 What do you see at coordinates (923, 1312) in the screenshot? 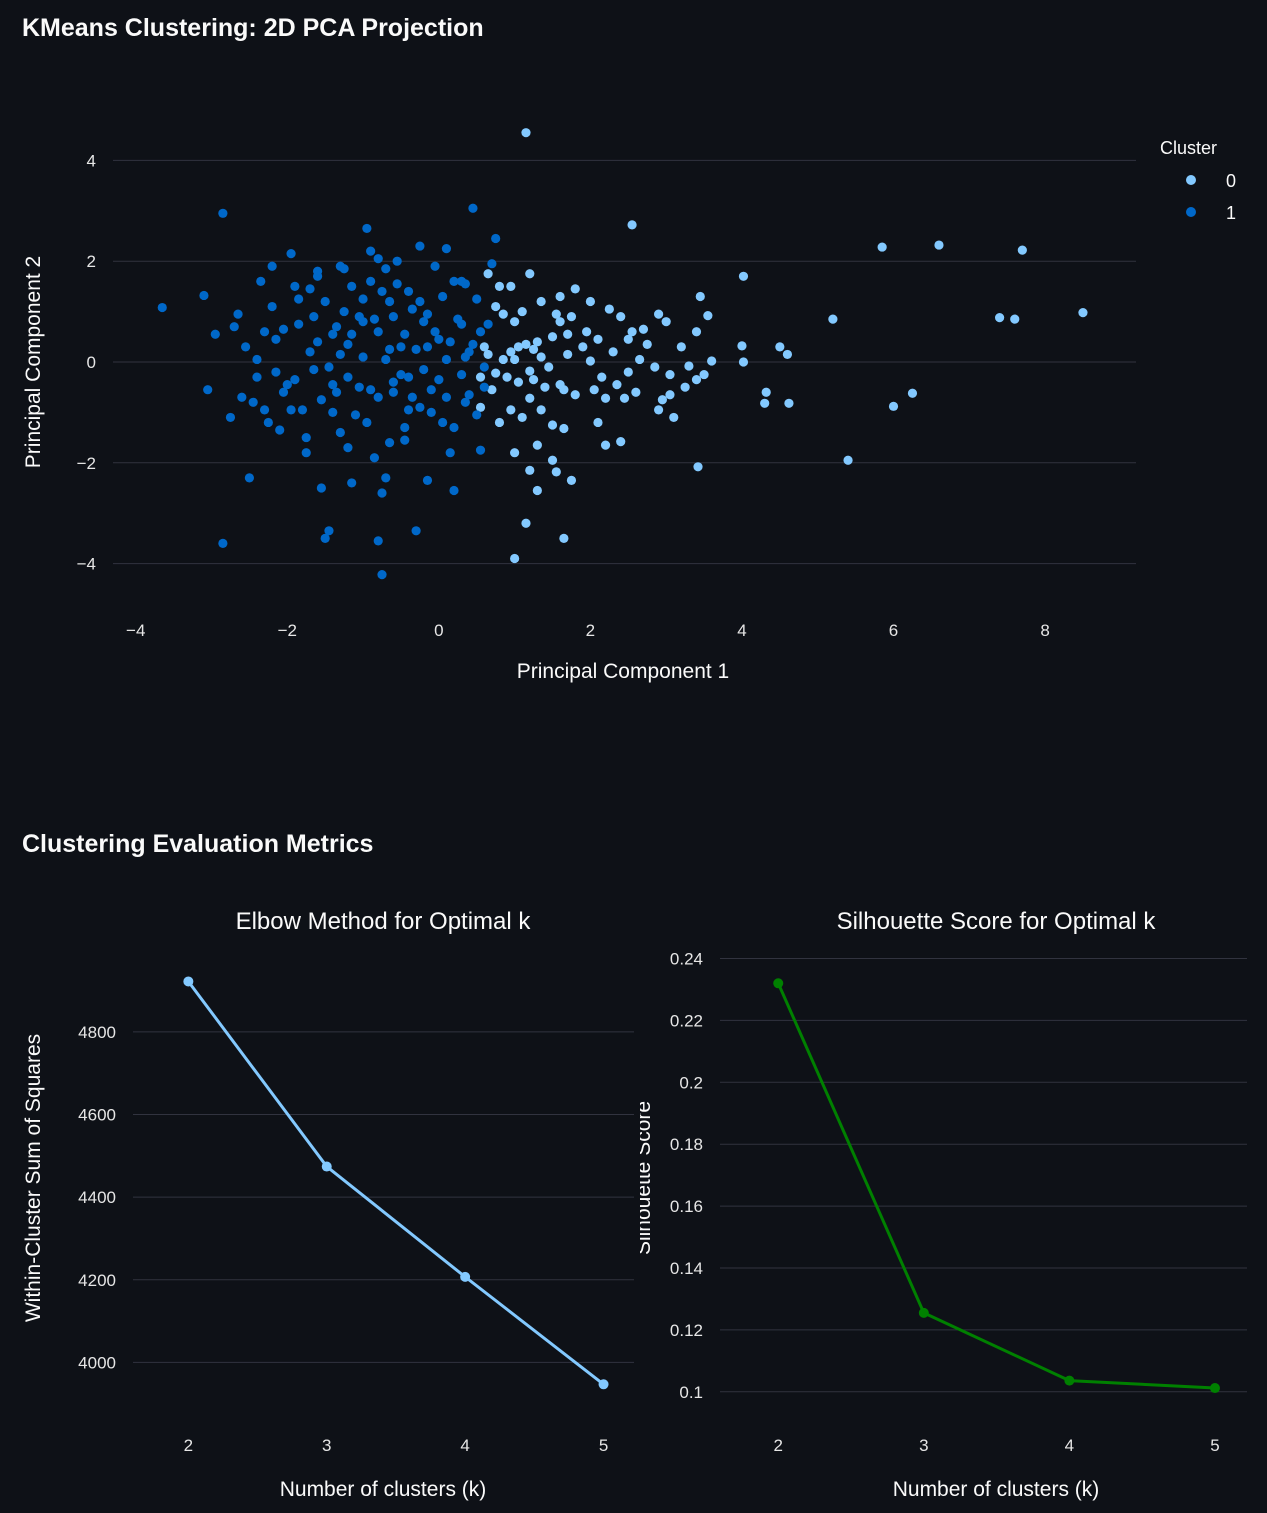
I see `silhouette-data-point` at bounding box center [923, 1312].